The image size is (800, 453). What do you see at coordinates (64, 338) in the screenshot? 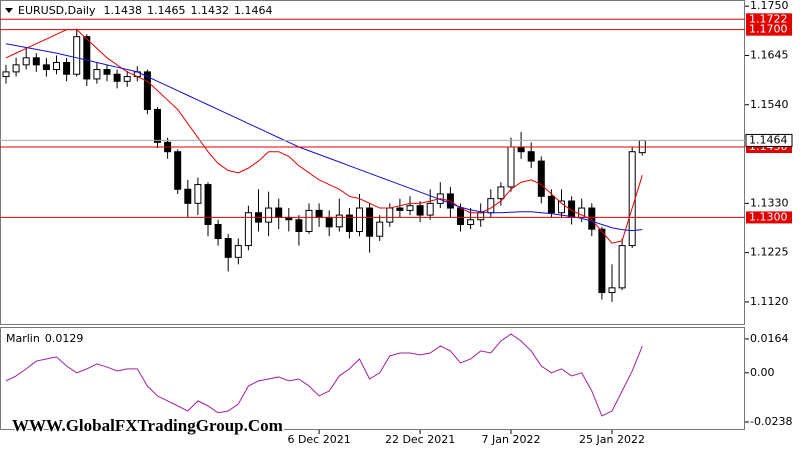
I see `indicator-value: 0.0129` at bounding box center [64, 338].